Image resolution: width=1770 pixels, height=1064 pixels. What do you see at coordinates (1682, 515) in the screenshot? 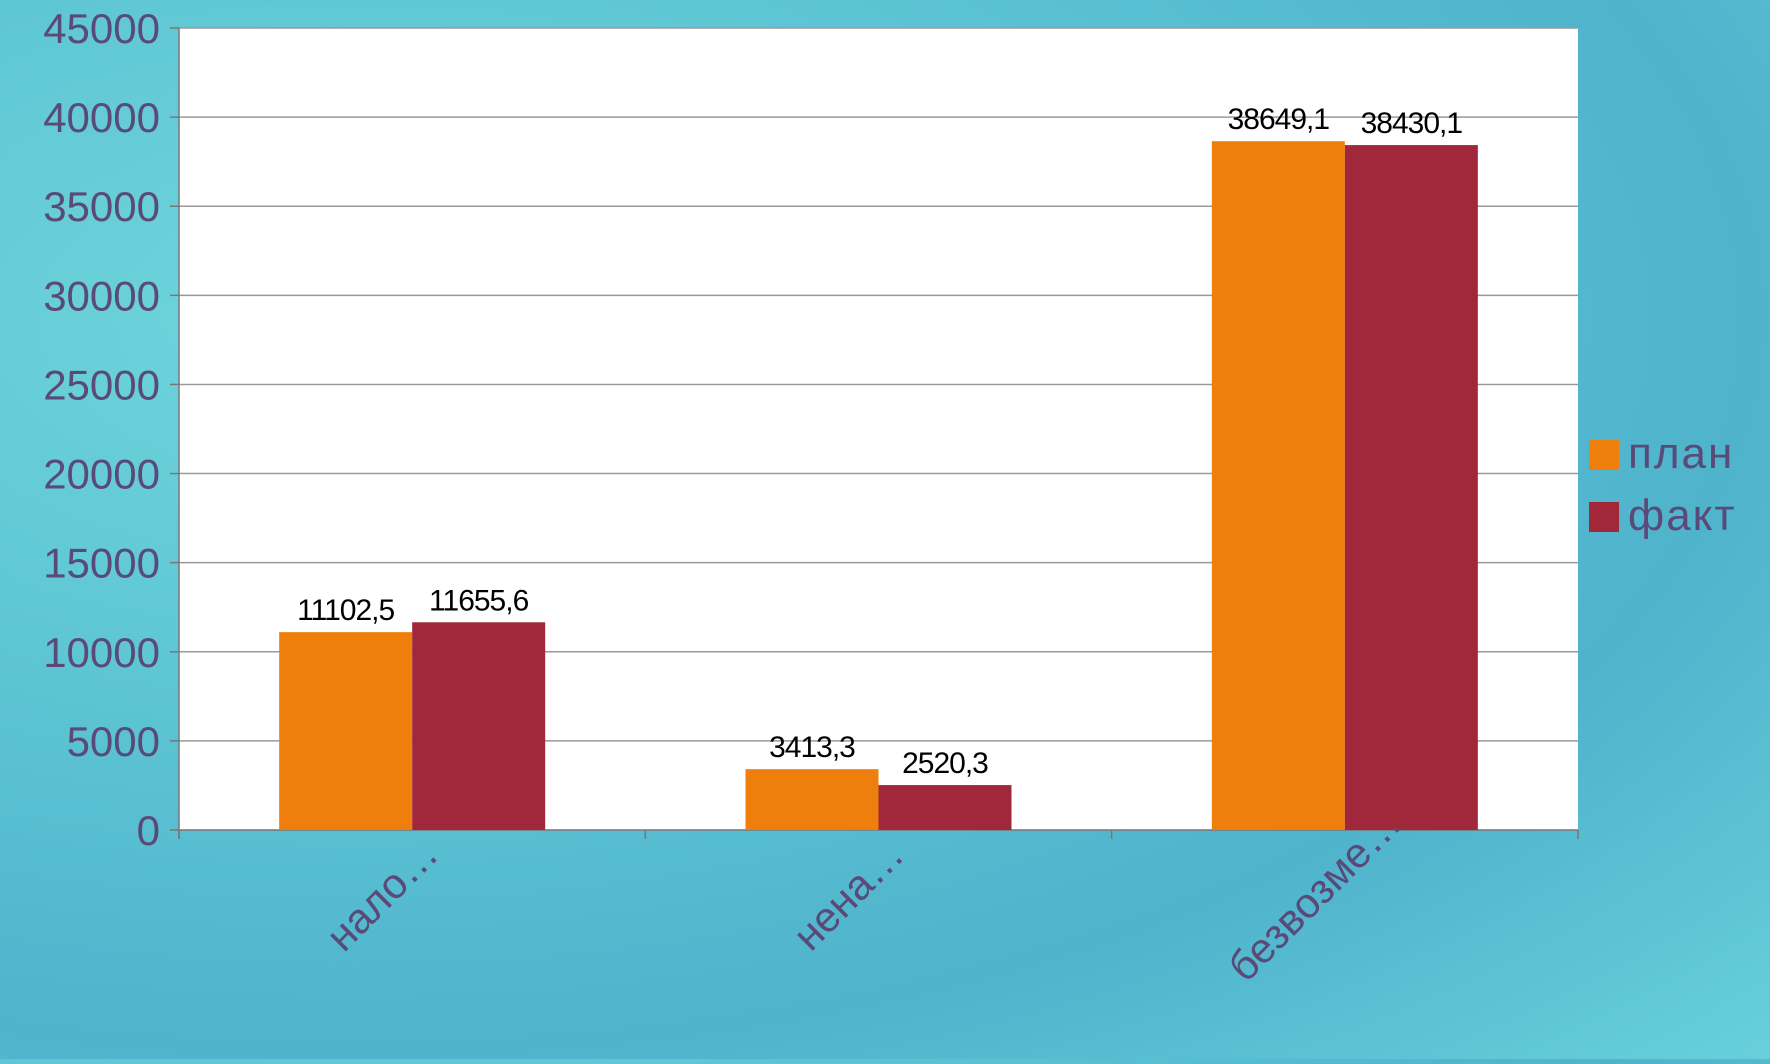
I see `legend-label: факт` at bounding box center [1682, 515].